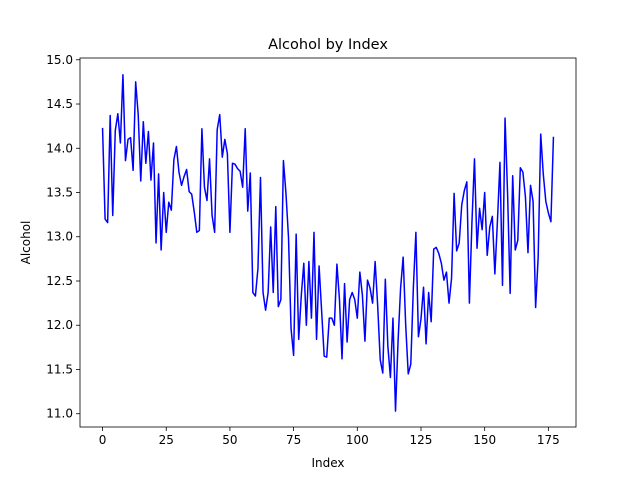  Describe the element at coordinates (103, 440) in the screenshot. I see `x-tick-label: 0` at that location.